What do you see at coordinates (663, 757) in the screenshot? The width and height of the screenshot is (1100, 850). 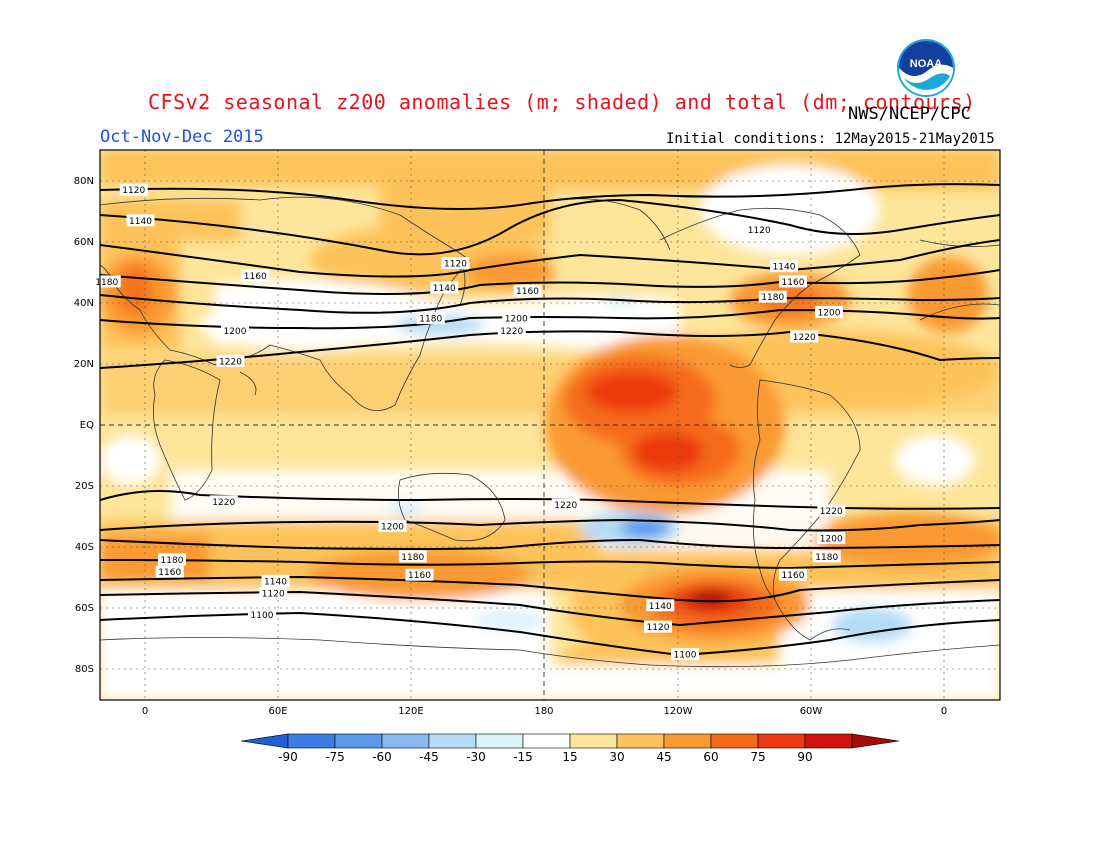 I see `colorbar-label: 45` at bounding box center [663, 757].